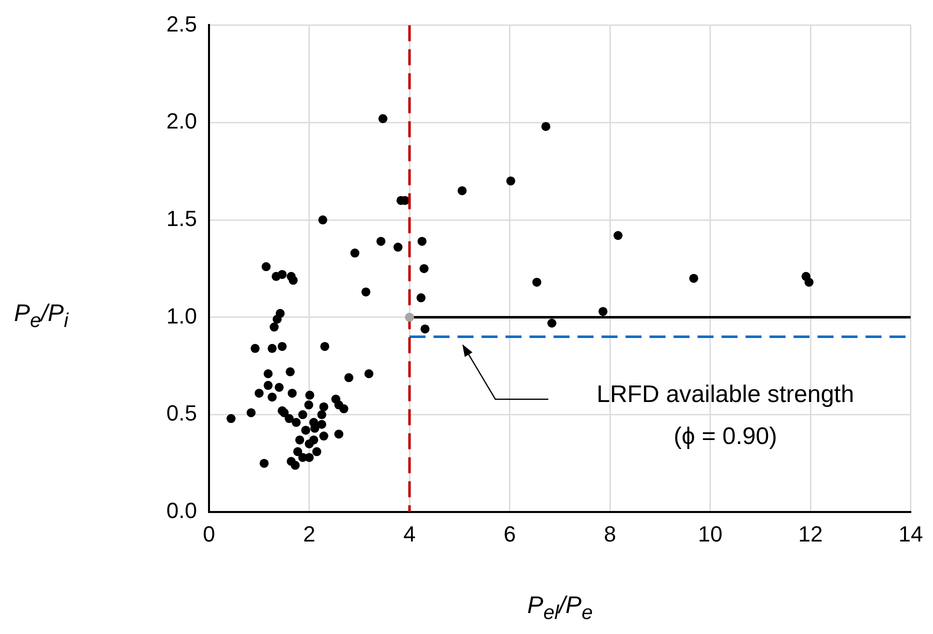  What do you see at coordinates (181, 413) in the screenshot?
I see `y-tick-label: 0.5` at bounding box center [181, 413].